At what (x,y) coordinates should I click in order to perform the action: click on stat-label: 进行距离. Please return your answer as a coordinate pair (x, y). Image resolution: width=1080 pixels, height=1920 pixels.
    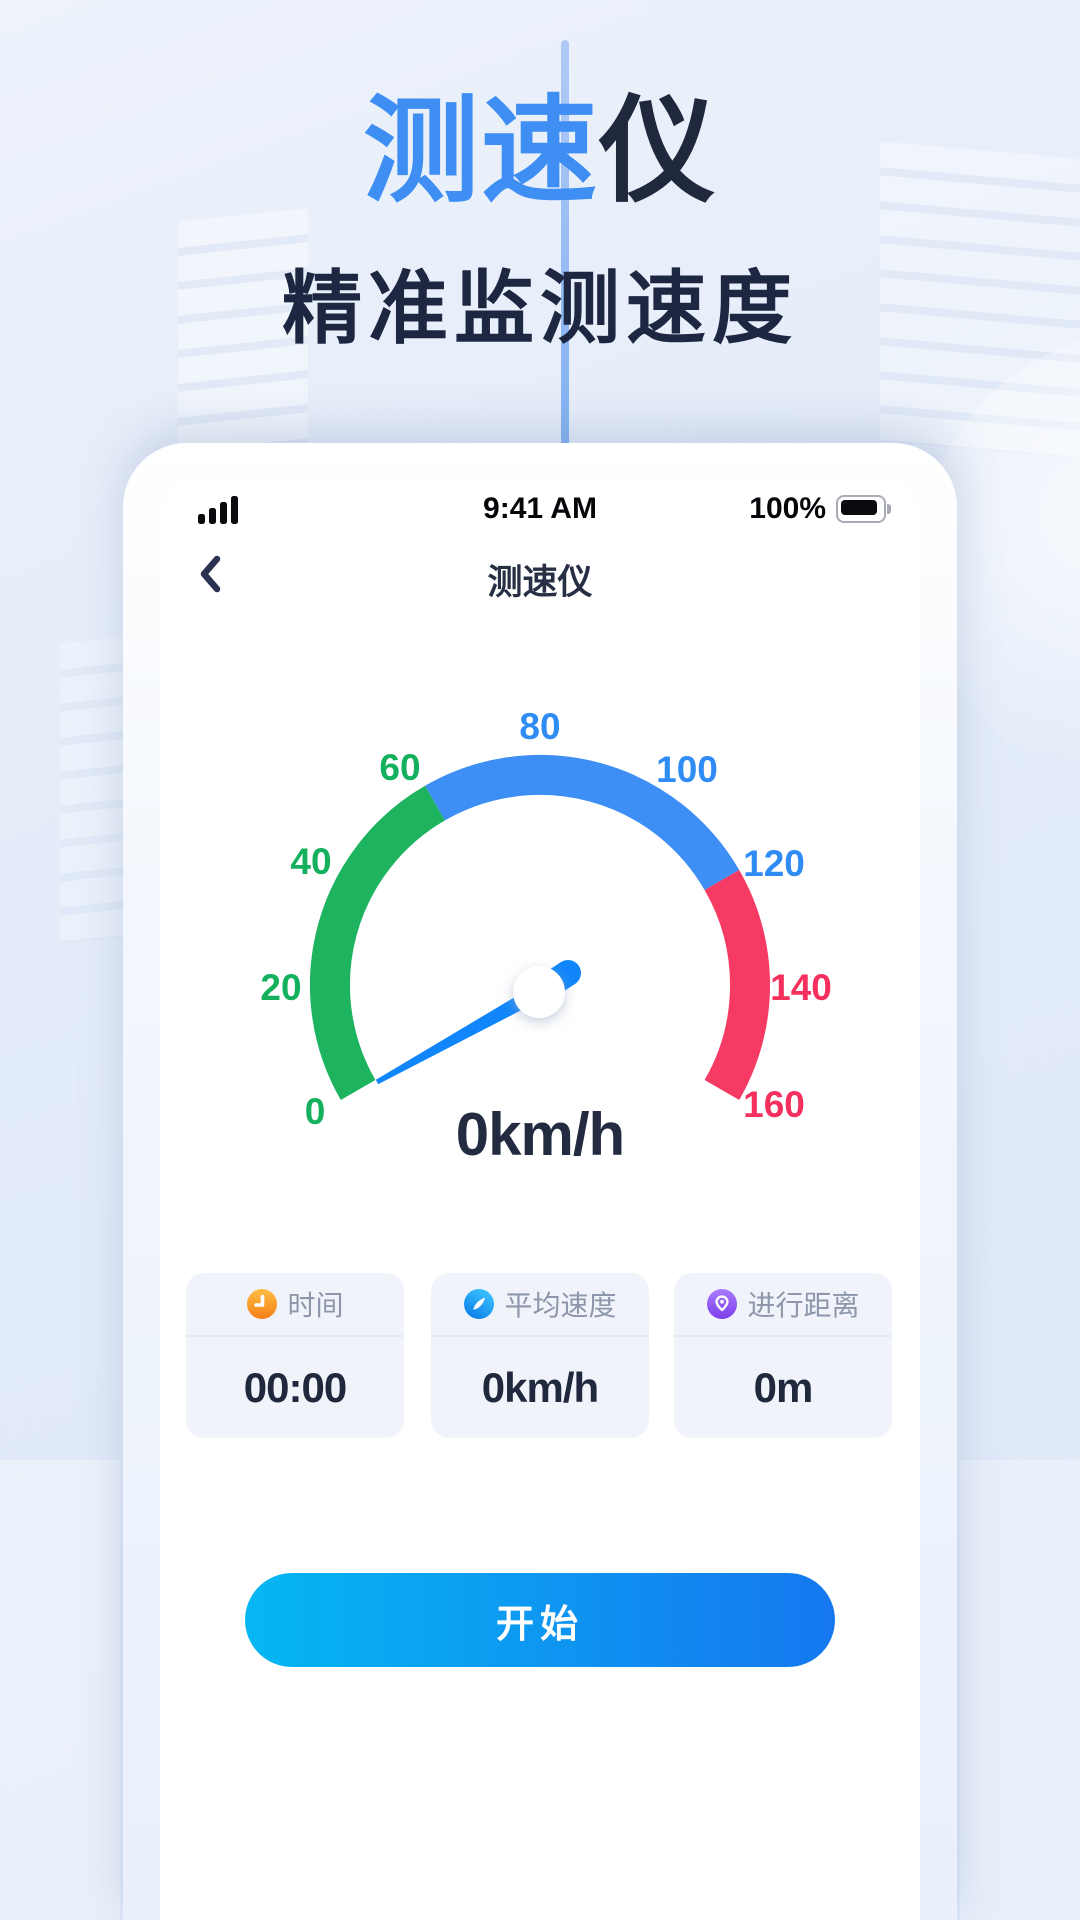
    Looking at the image, I should click on (803, 1305).